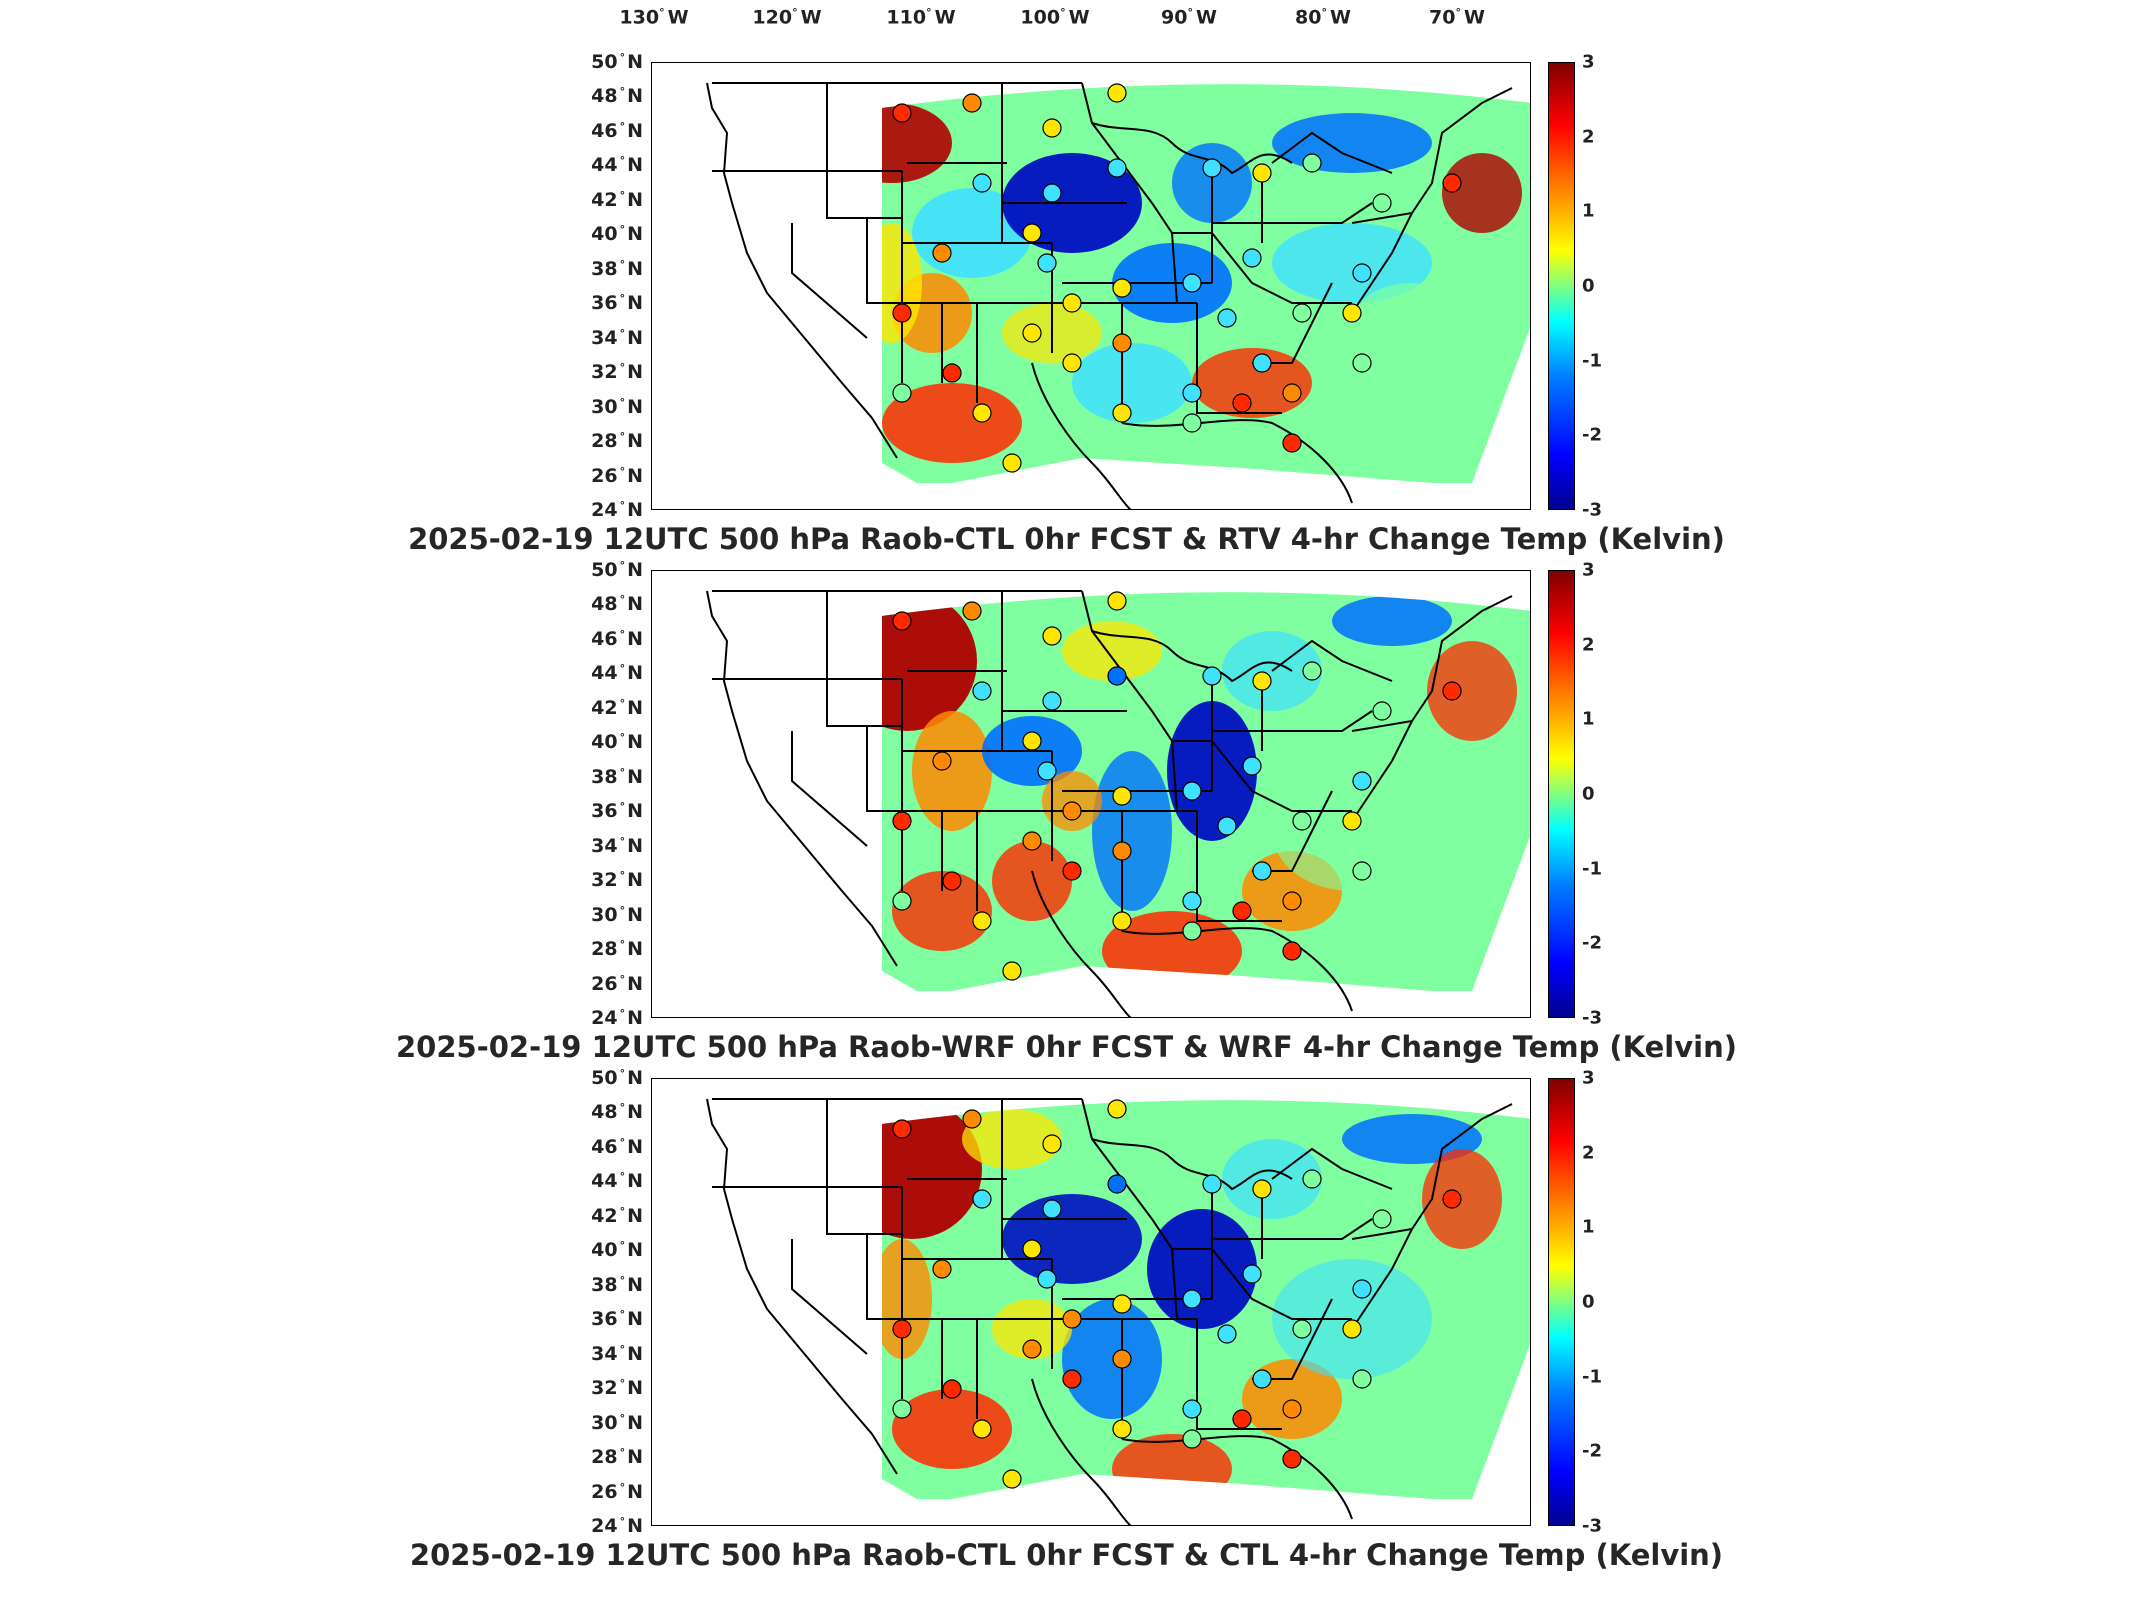 The height and width of the screenshot is (1600, 2133). What do you see at coordinates (617, 604) in the screenshot?
I see `lat-label: 48 ° N` at bounding box center [617, 604].